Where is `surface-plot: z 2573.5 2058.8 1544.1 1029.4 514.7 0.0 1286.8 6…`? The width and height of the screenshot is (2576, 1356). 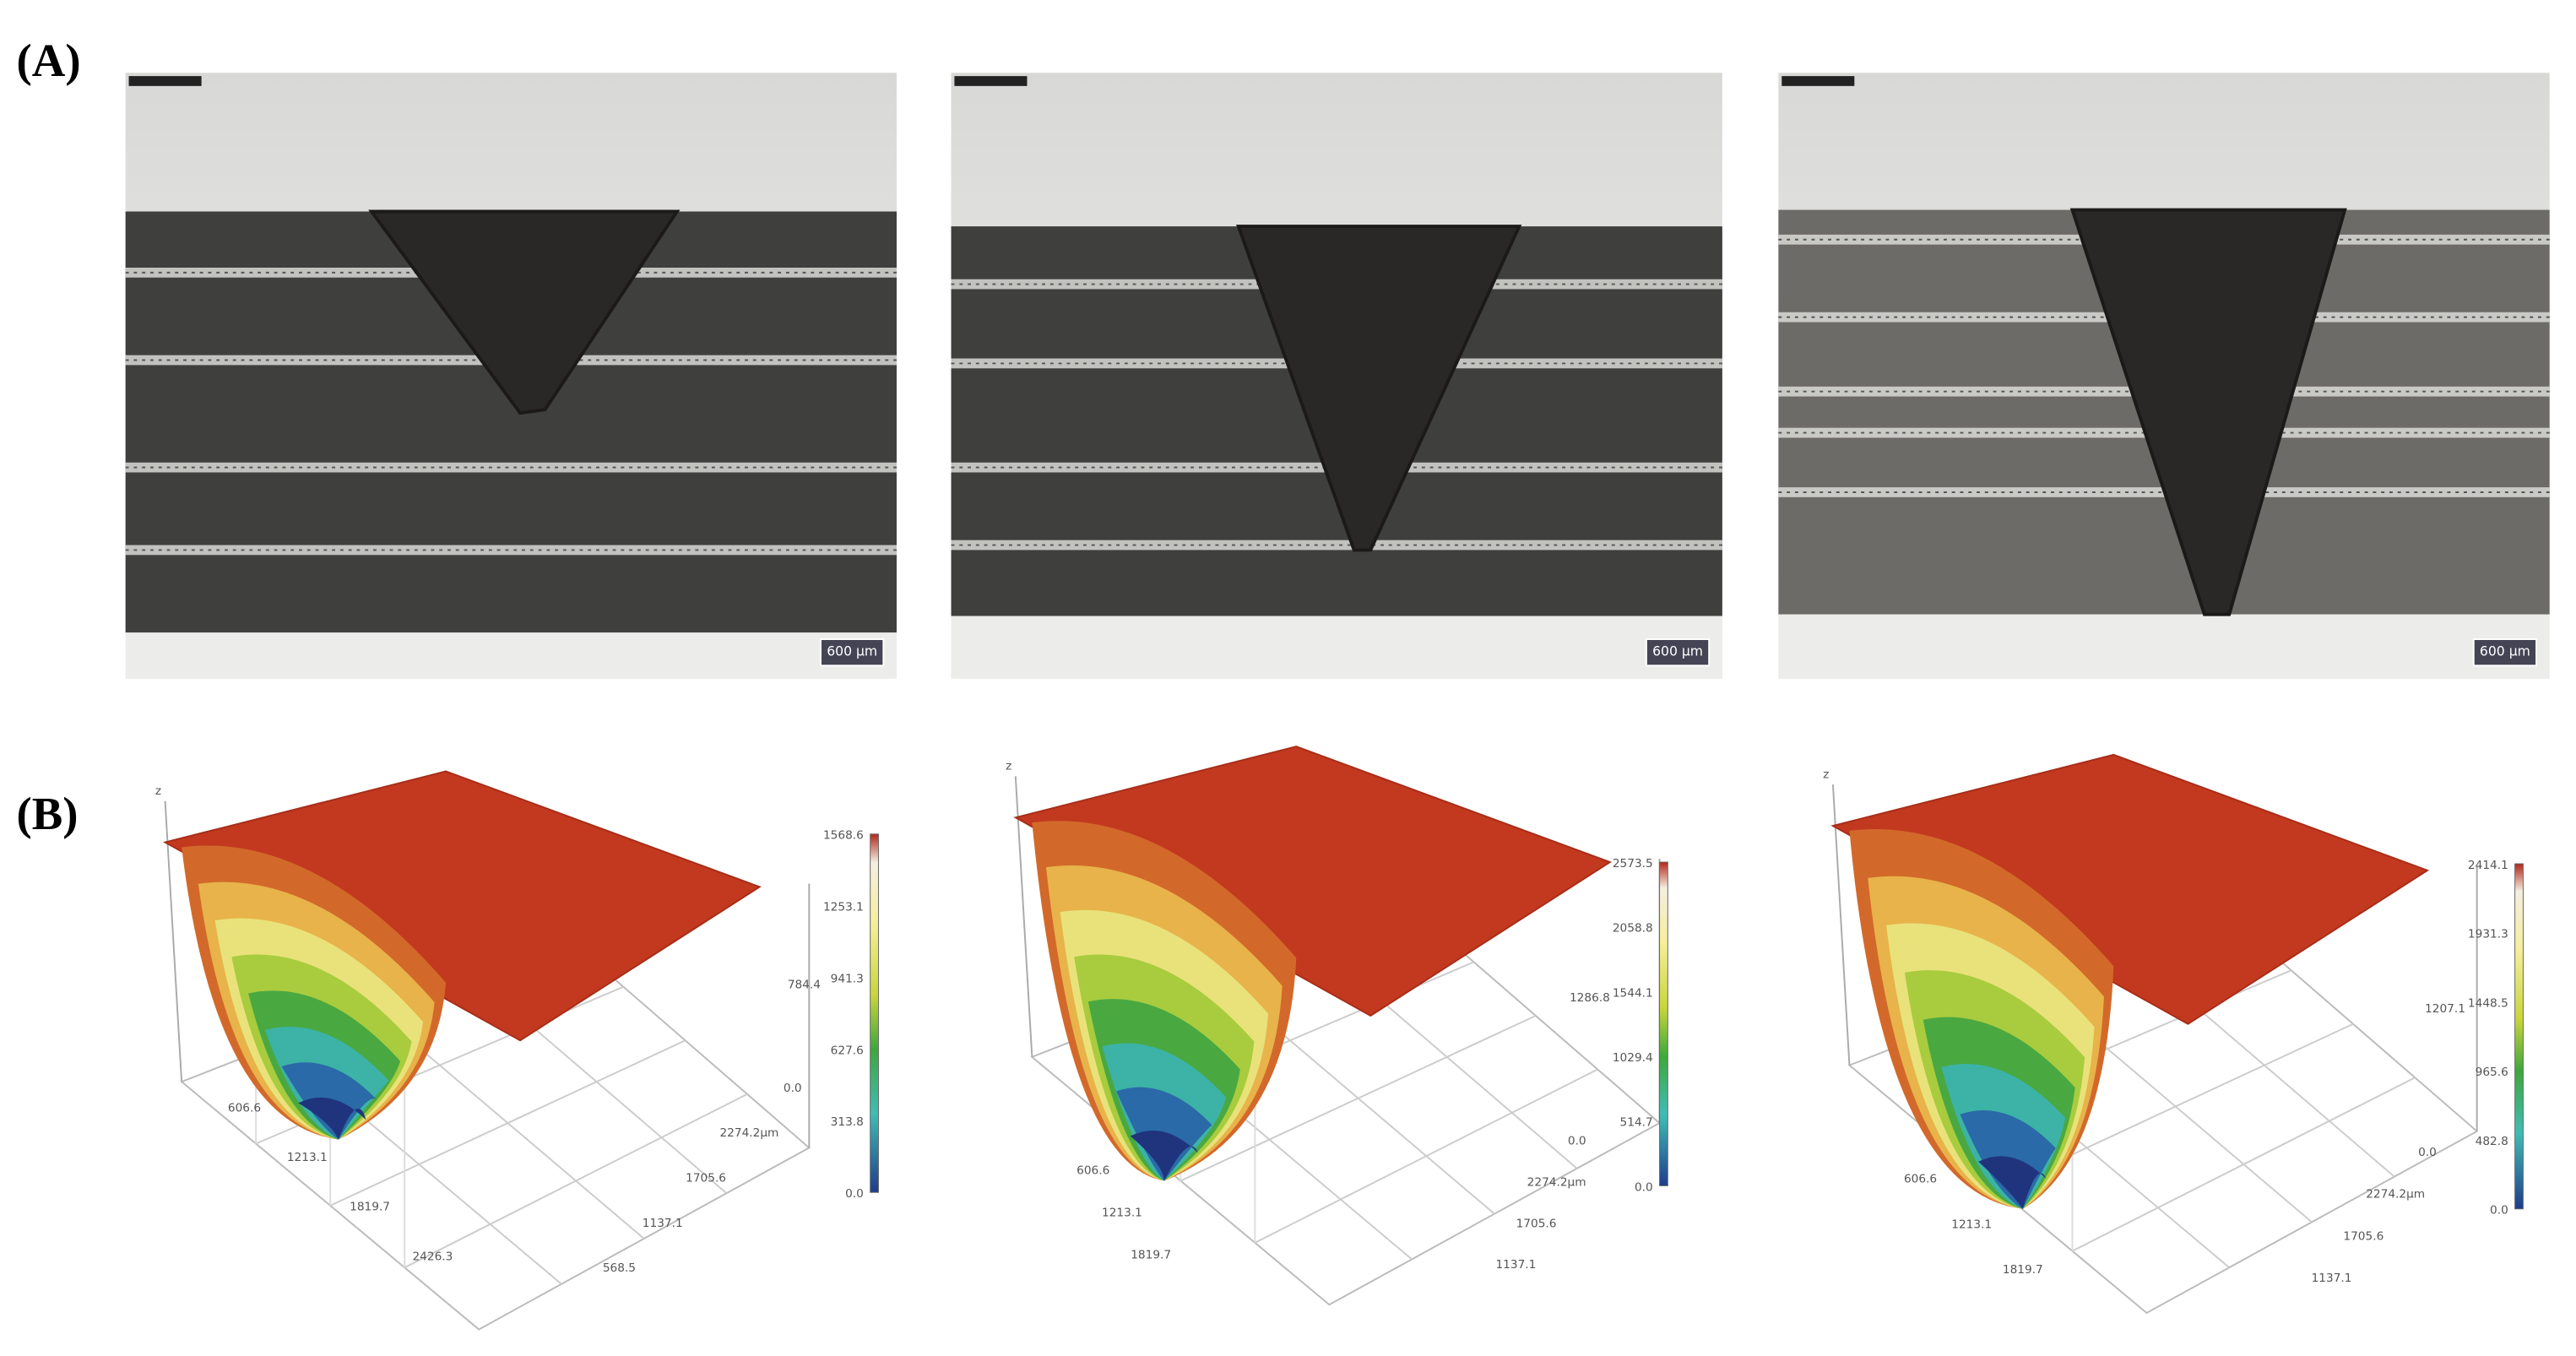
surface-plot: z 2573.5 2058.8 1544.1 1029.4 514.7 0.0 1286.8 6… is located at coordinates (1337, 1026).